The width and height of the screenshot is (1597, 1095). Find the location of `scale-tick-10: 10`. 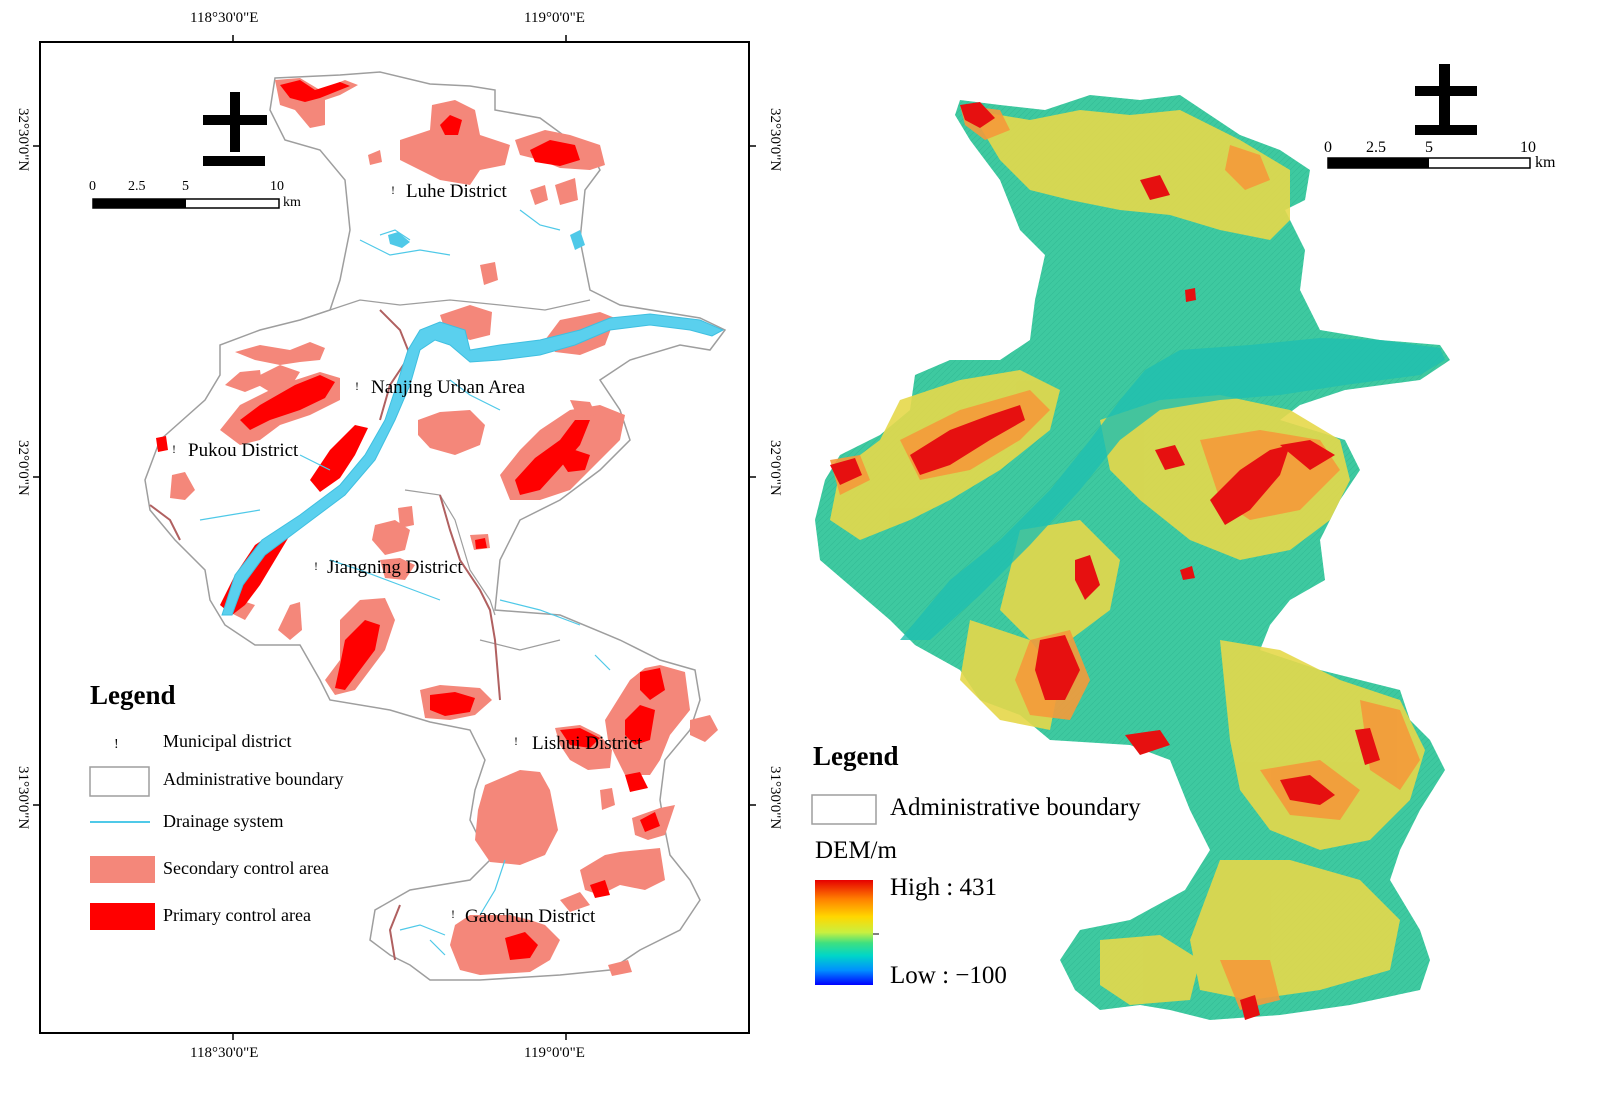

scale-tick-10: 10 is located at coordinates (277, 186).